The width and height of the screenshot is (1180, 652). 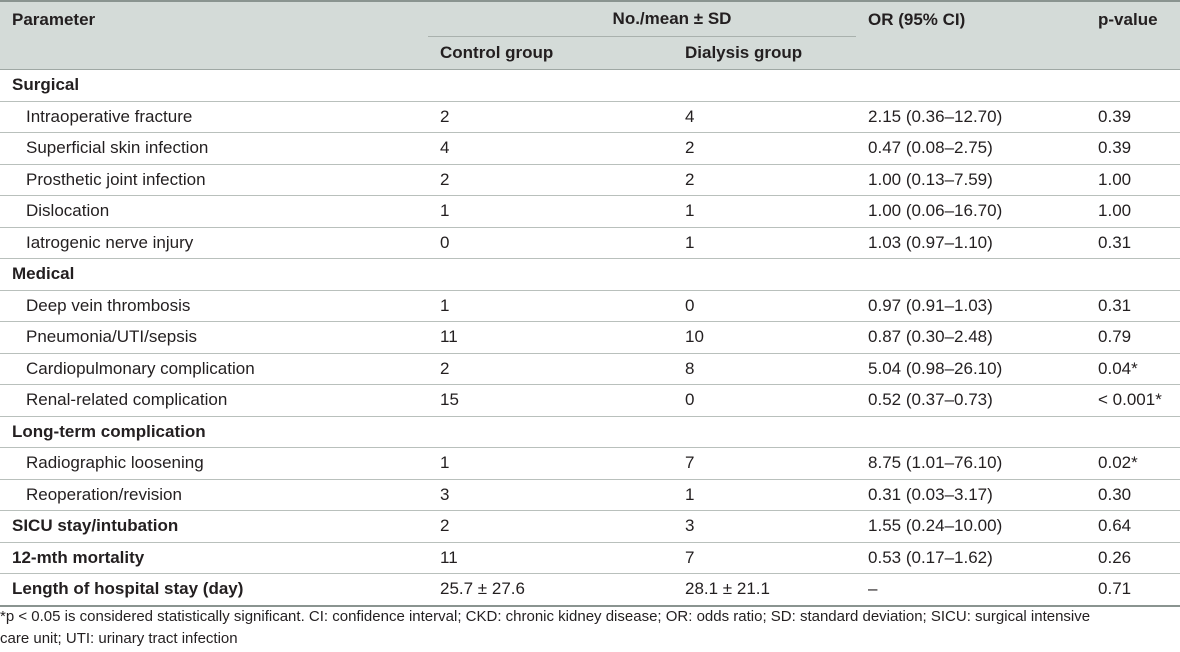 What do you see at coordinates (973, 180) in the screenshot?
I see `or-ci-cell: 1.00 (0.13–7.59)` at bounding box center [973, 180].